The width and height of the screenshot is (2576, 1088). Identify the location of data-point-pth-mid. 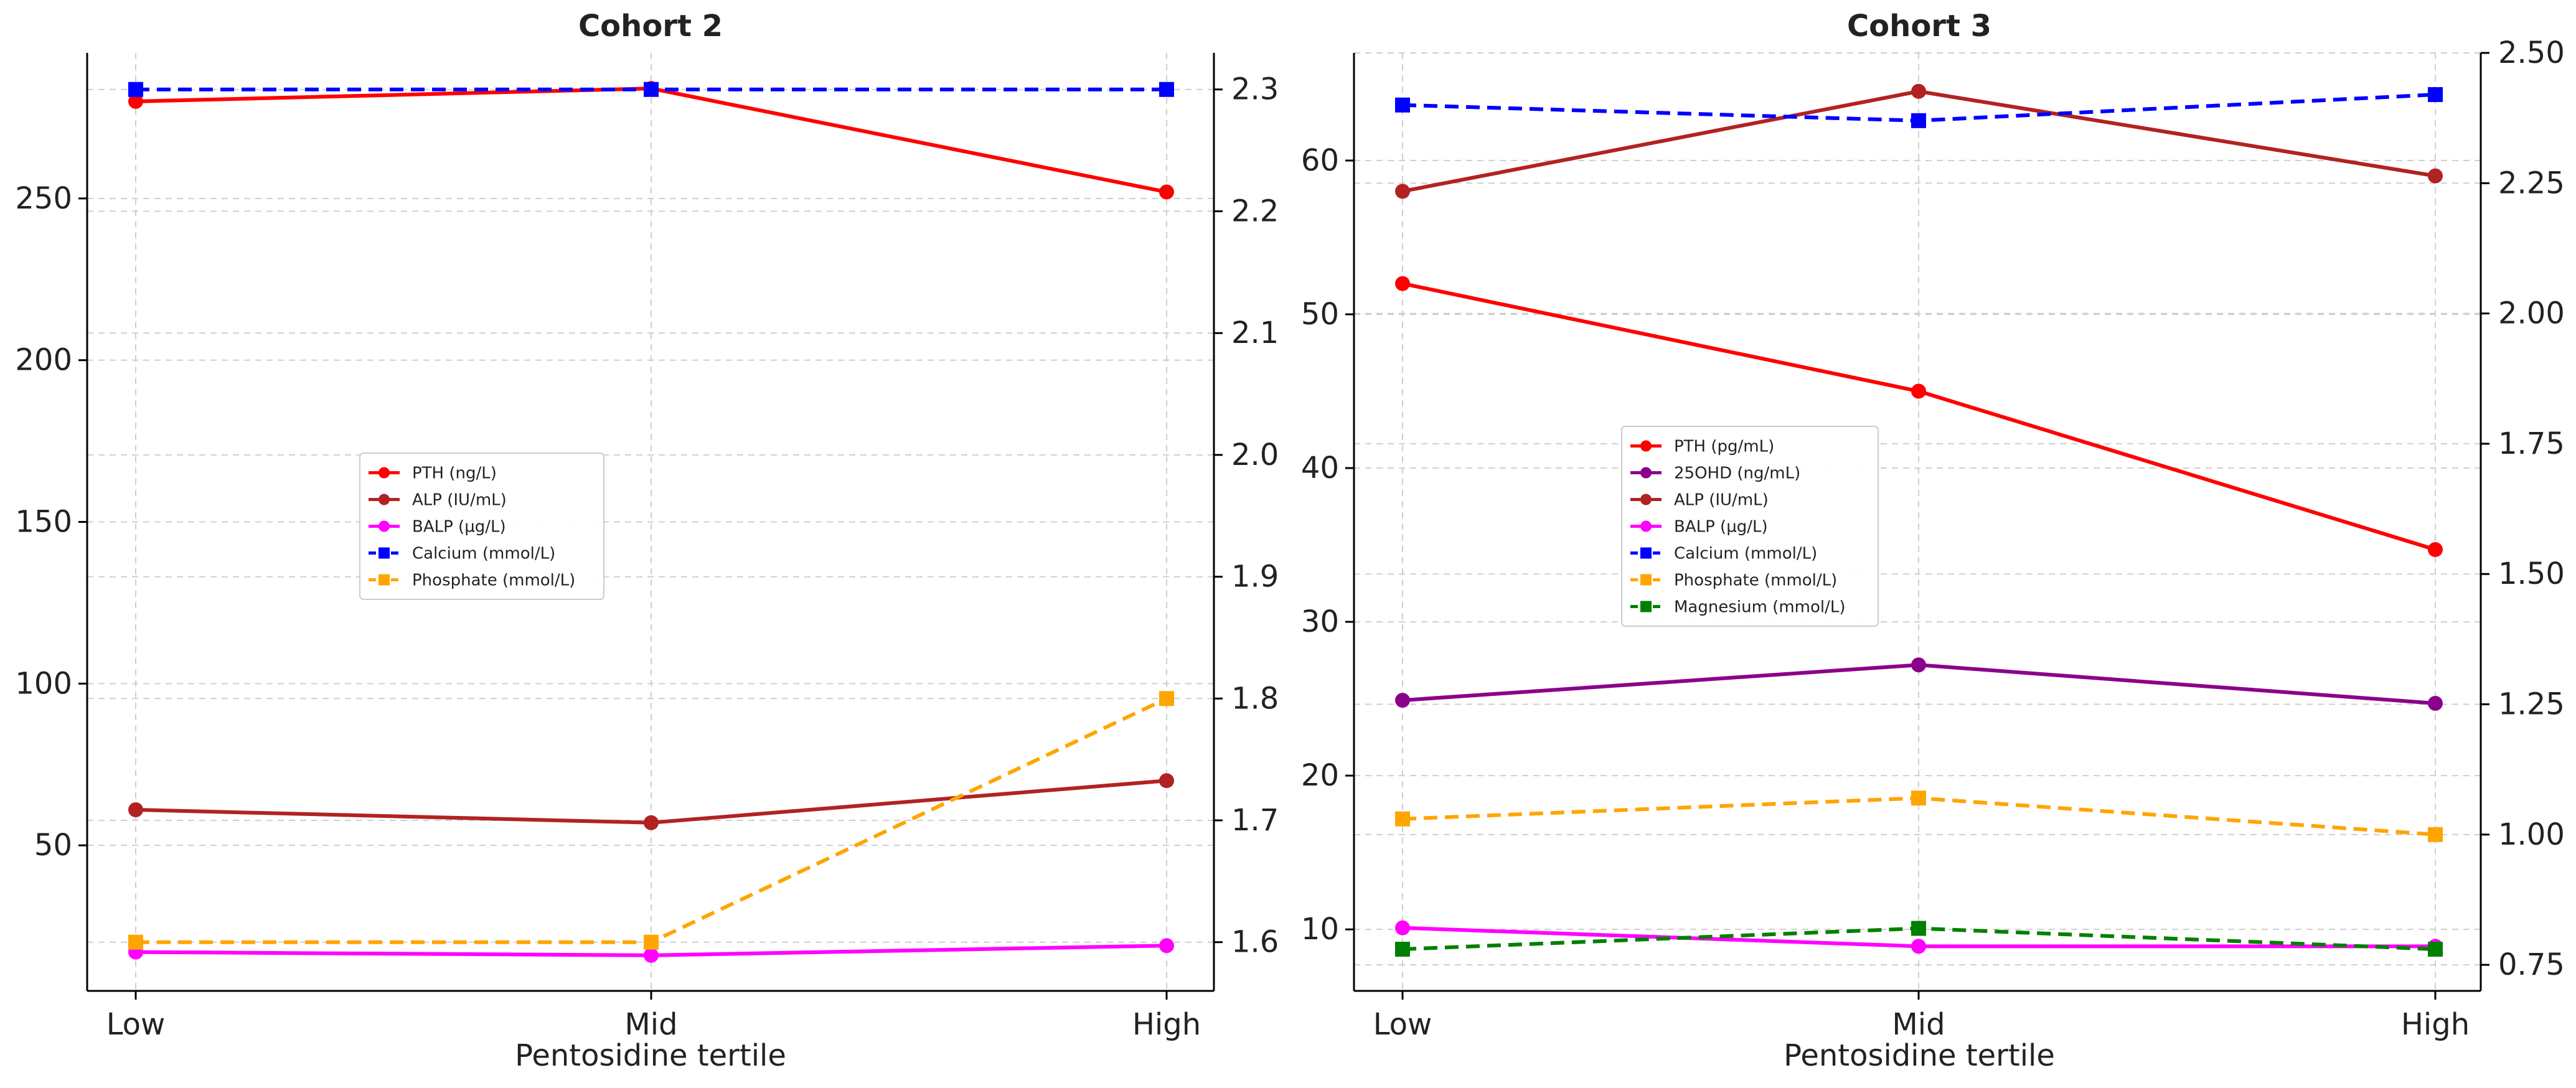
(1918, 391).